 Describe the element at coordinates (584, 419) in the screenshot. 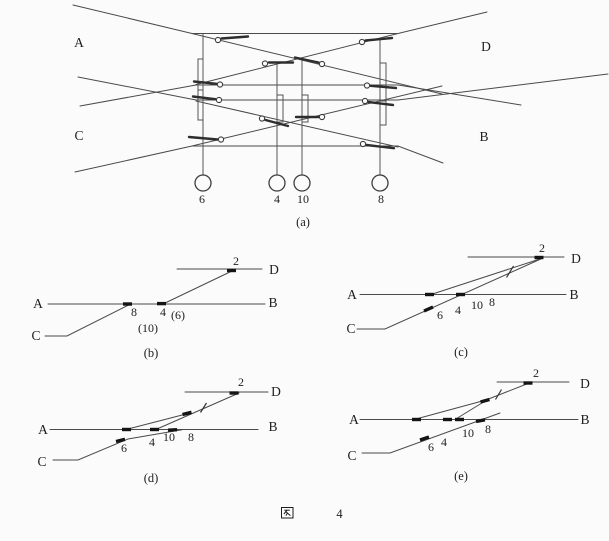

I see `panel-e-label-B: B` at that location.